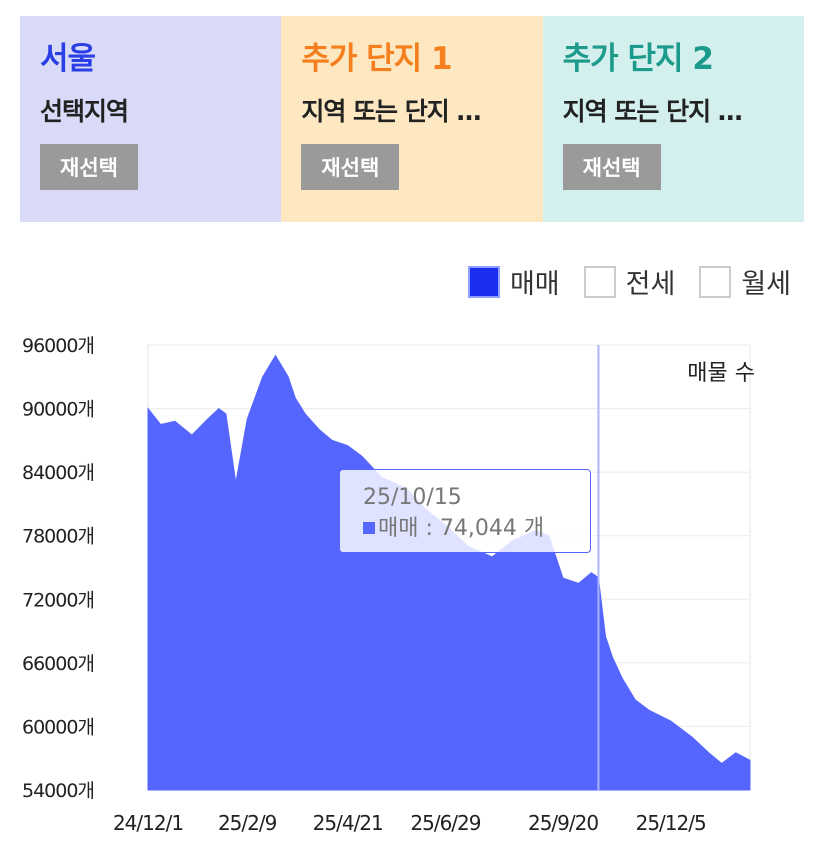  Describe the element at coordinates (563, 823) in the screenshot. I see `x-tick-label: 25/9/20` at that location.